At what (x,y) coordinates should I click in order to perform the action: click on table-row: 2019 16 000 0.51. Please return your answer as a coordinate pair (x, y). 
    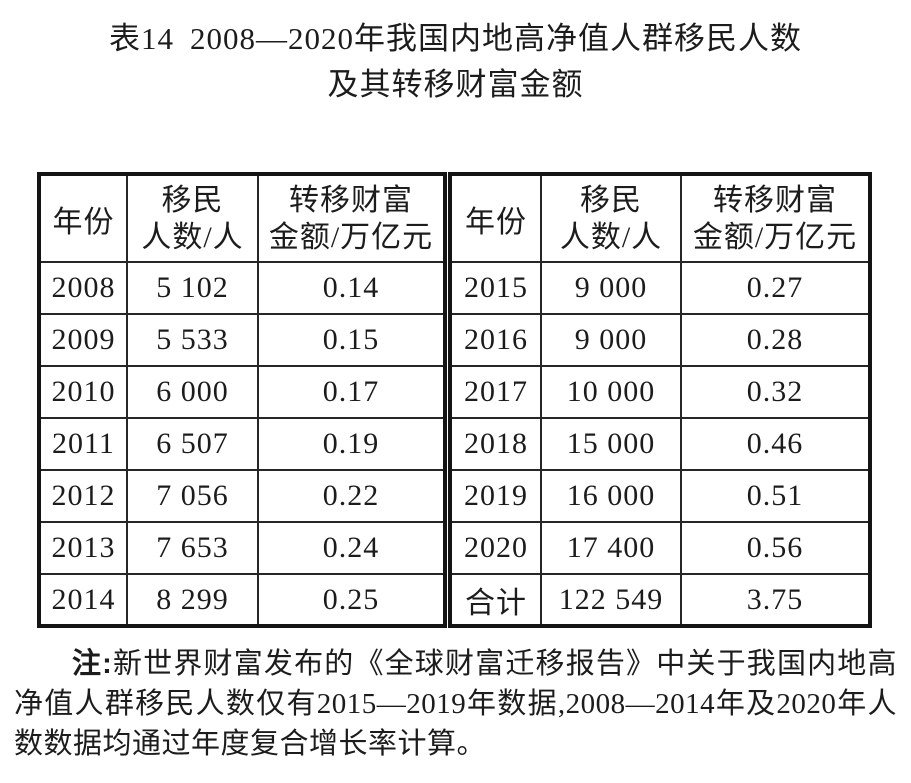
    Looking at the image, I should click on (660, 496).